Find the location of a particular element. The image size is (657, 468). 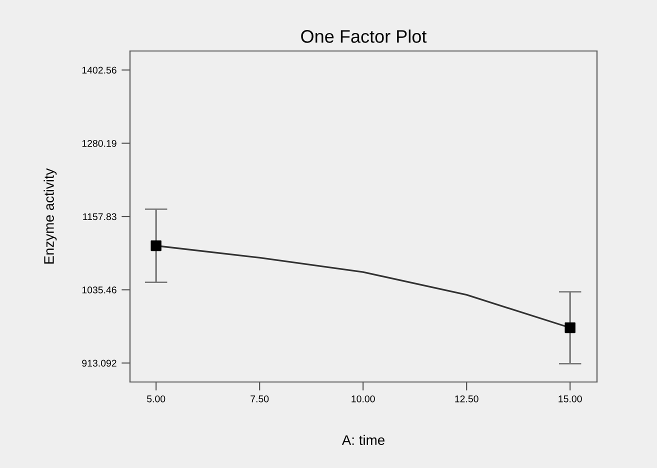

x-tick-label: 15.00 is located at coordinates (570, 398).